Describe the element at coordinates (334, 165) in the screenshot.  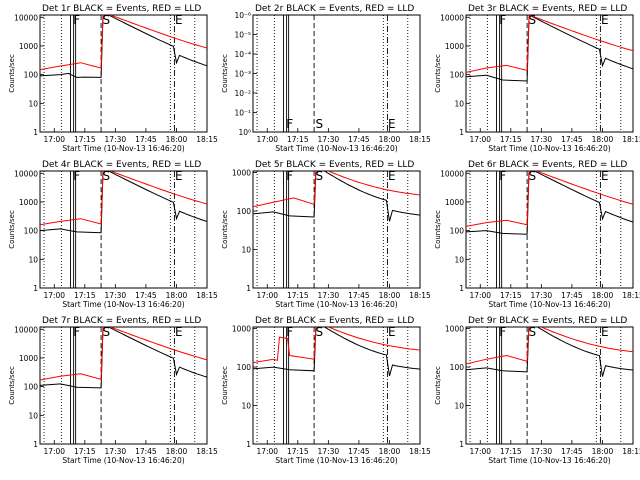
I see `panel-title: Det 5r BLACK = Events, RED = LLD` at that location.